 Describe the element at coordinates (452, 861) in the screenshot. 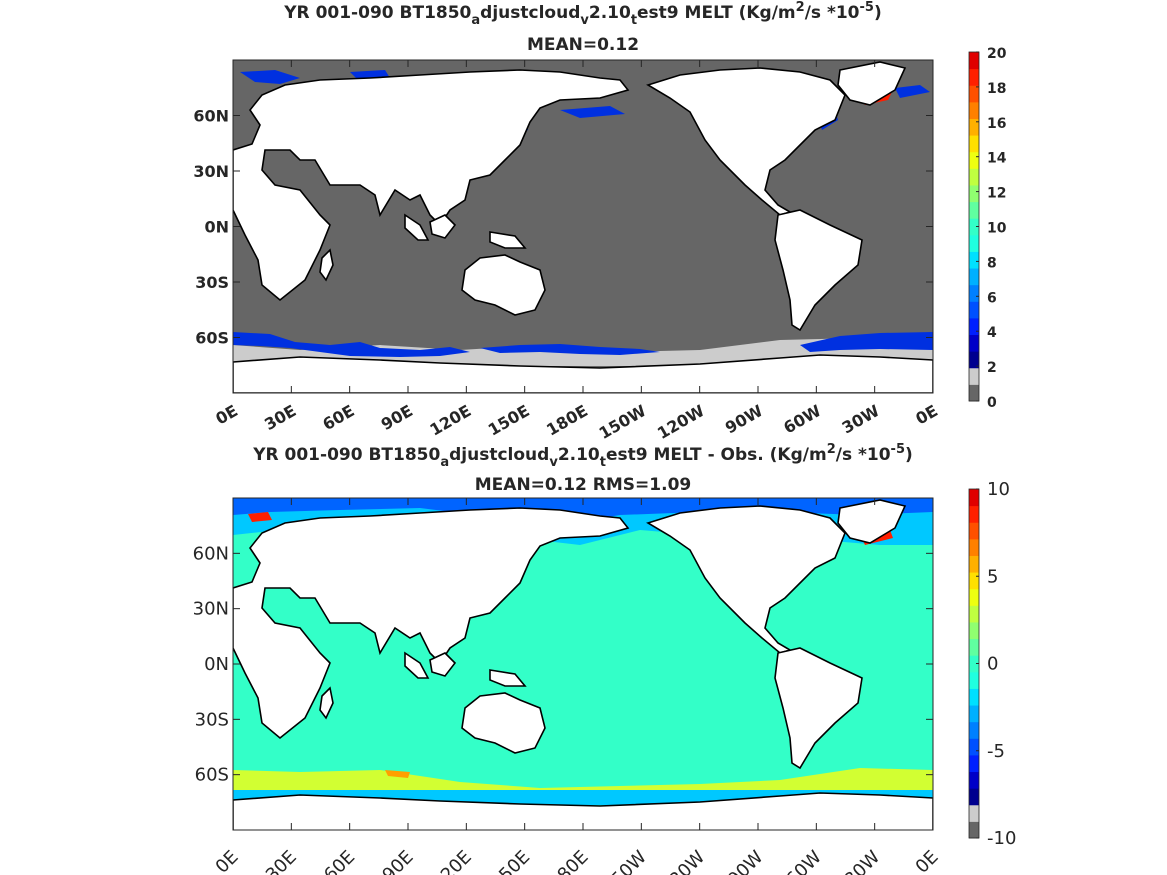

I see `x-tick-label-bottom: 120E` at that location.